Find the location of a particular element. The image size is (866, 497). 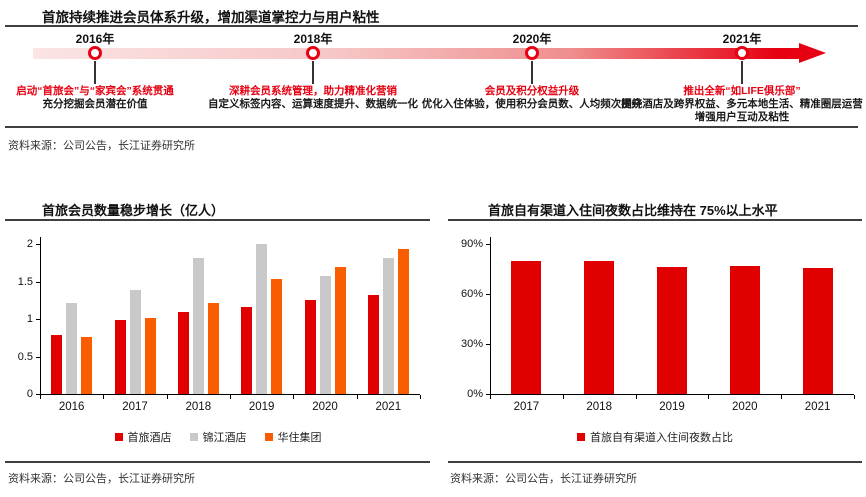

timeline-gradient-bar is located at coordinates (416, 53).